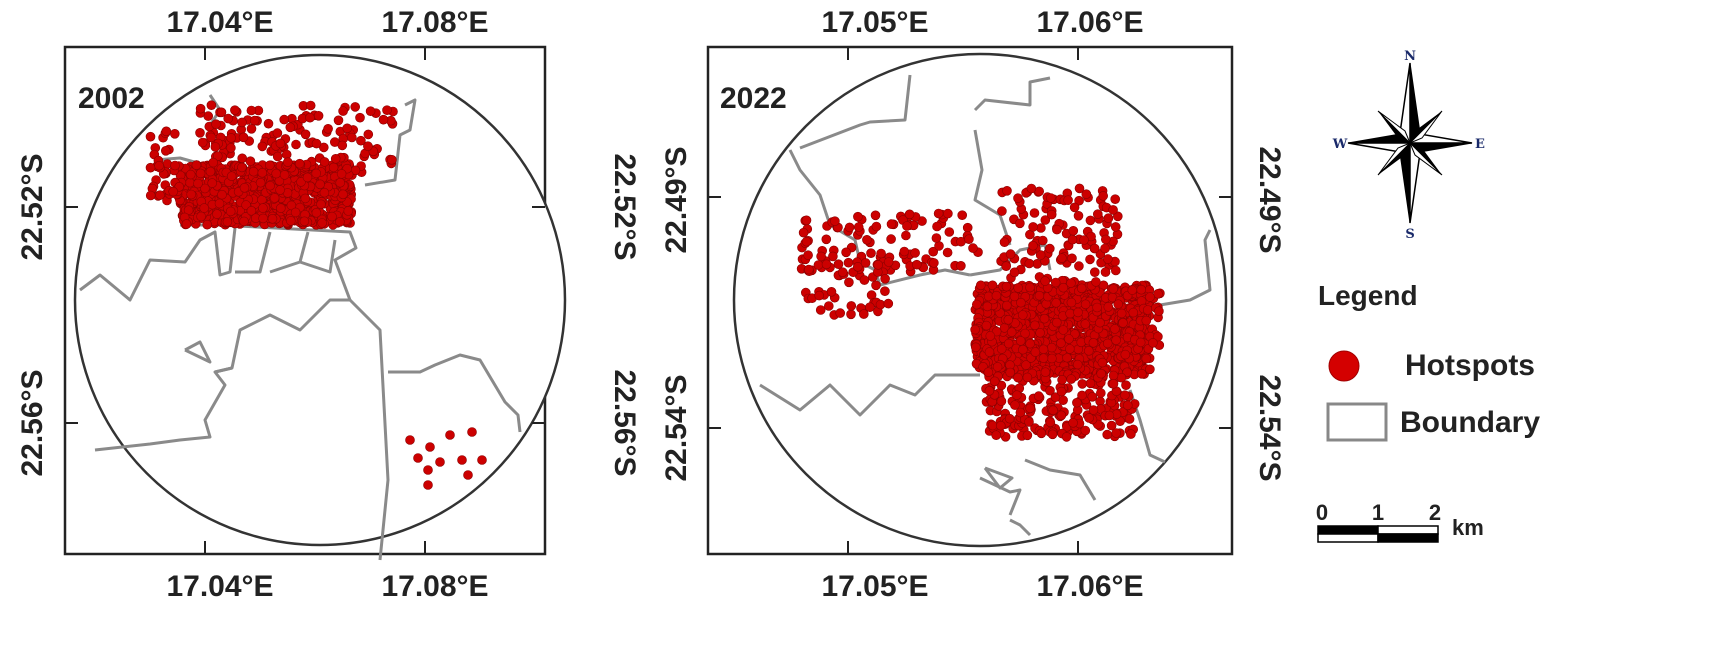 The image size is (1717, 662). What do you see at coordinates (624, 206) in the screenshot?
I see `right-tick-label: 22.52°S` at bounding box center [624, 206].